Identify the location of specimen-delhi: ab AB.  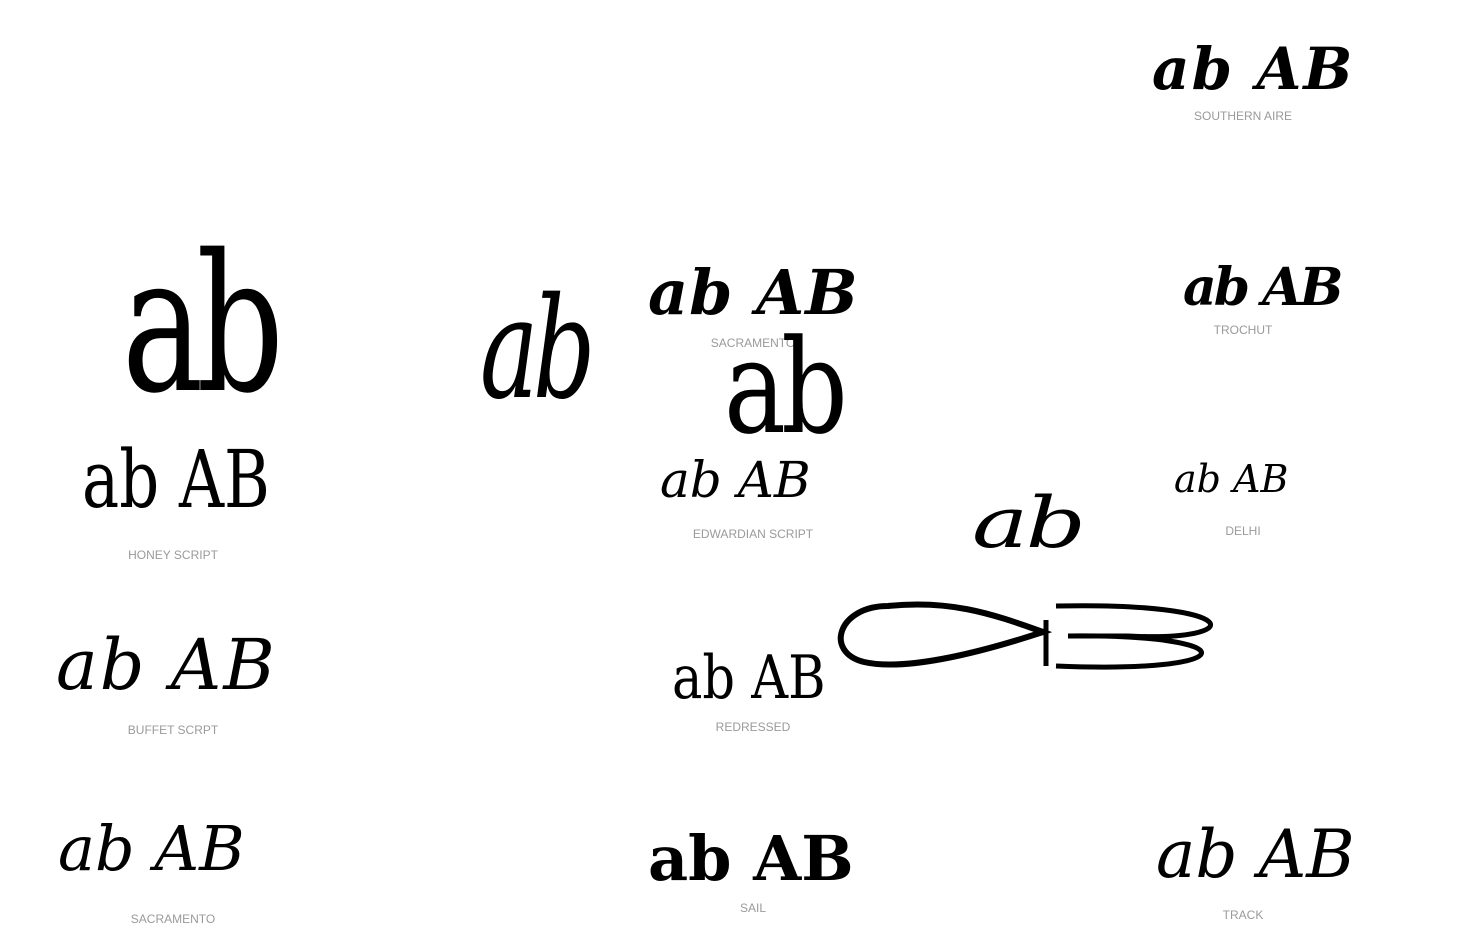
(1231, 479).